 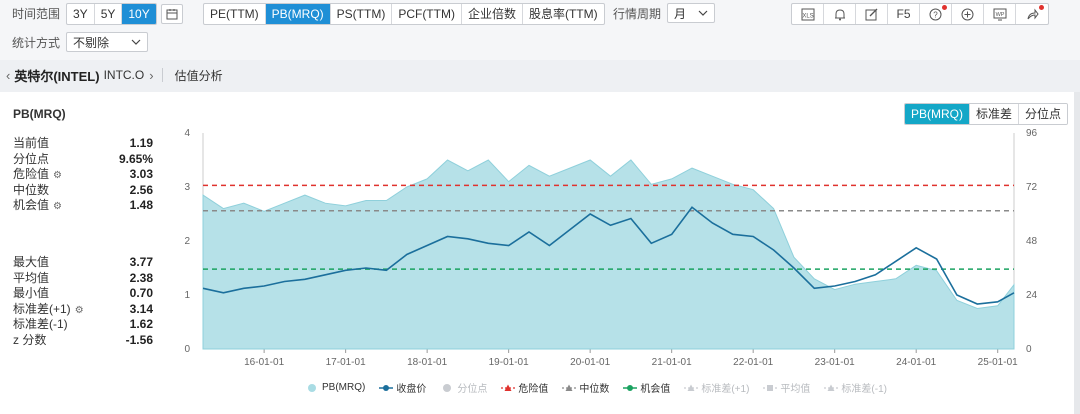 What do you see at coordinates (37, 205) in the screenshot?
I see `stat-label: 机会值 ⚙` at bounding box center [37, 205].